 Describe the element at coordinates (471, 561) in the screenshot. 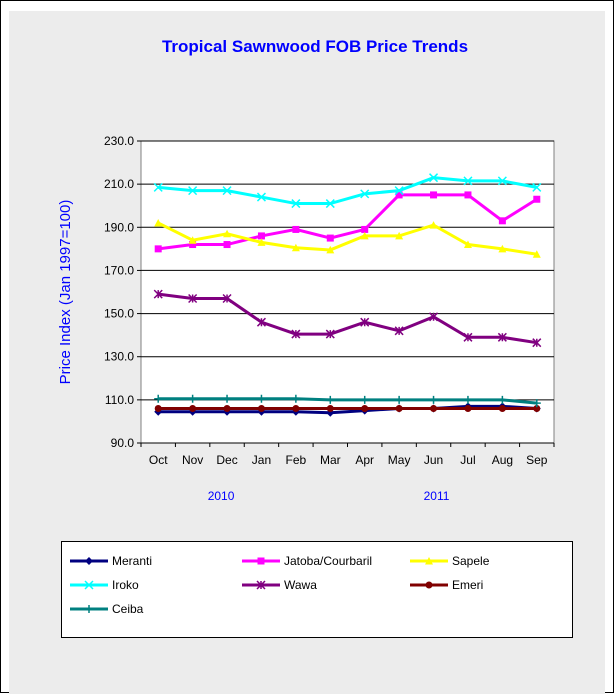

I see `legend-label: Sapele` at that location.